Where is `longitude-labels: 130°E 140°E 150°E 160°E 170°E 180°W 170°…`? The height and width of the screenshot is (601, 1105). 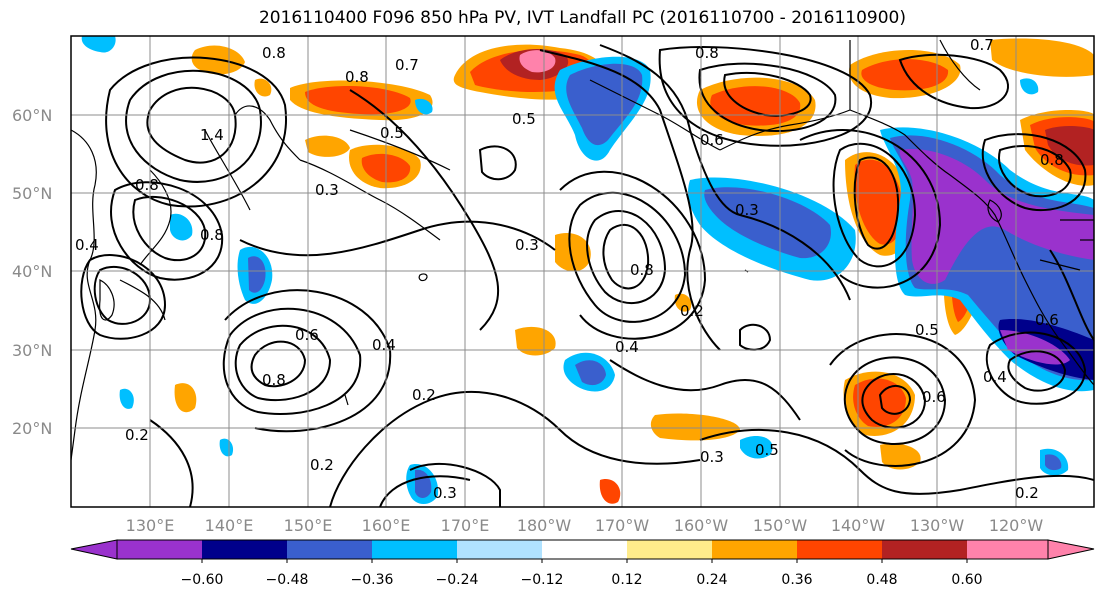
longitude-labels: 130°E 140°E 150°E 160°E 170°E 180°W 170°… is located at coordinates (585, 525).